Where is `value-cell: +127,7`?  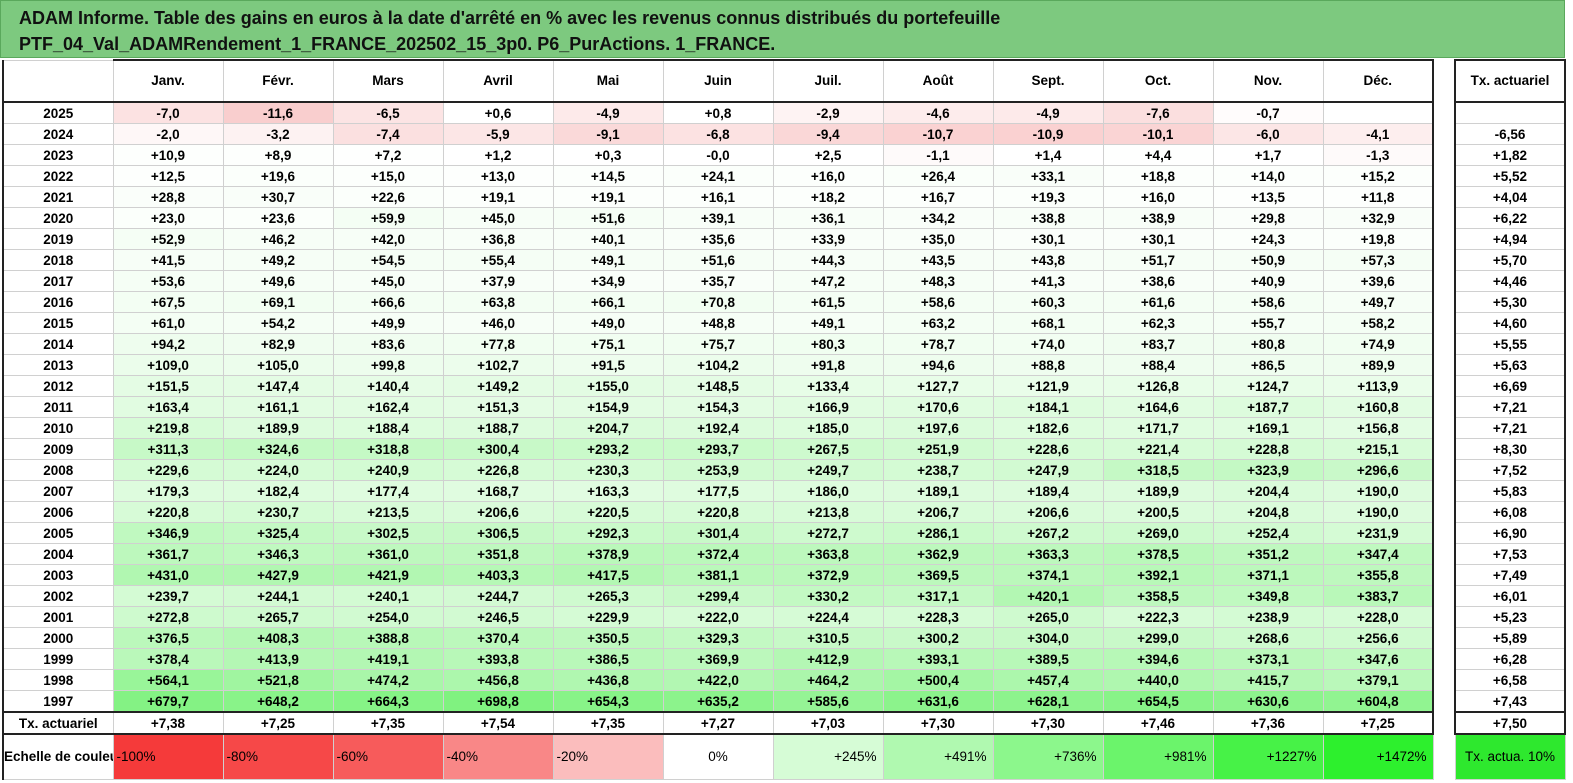 value-cell: +127,7 is located at coordinates (938, 386).